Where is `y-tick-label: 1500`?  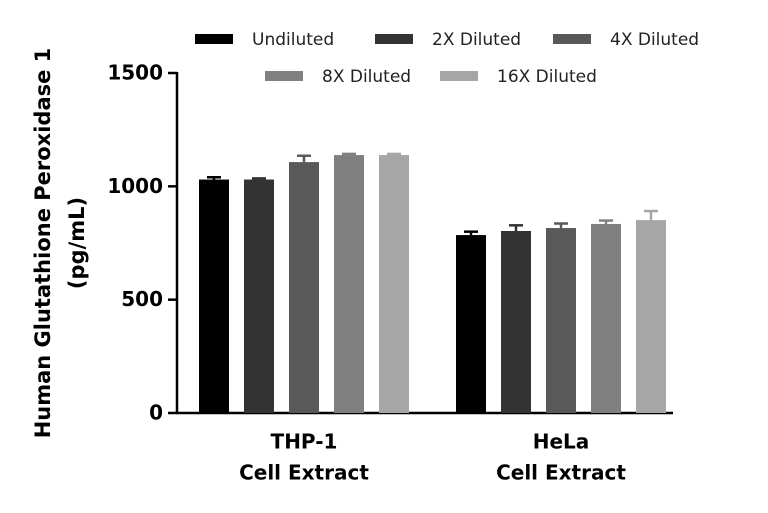
y-tick-label: 1500 is located at coordinates (135, 73).